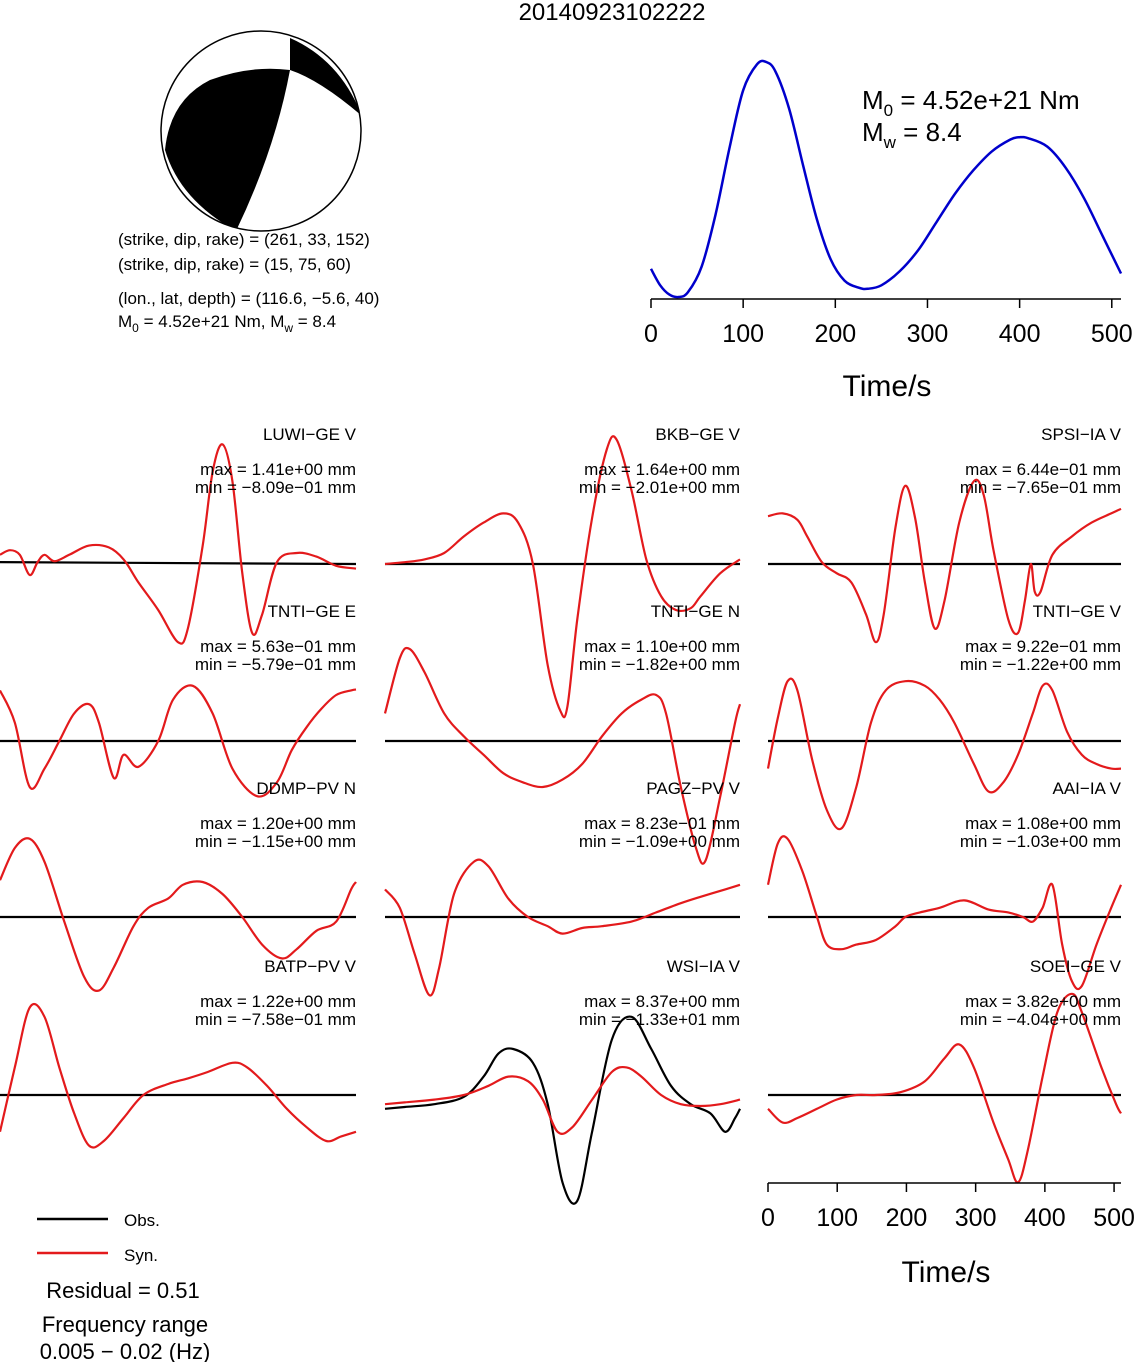 This screenshot has width=1140, height=1362. What do you see at coordinates (1086, 788) in the screenshot?
I see `station-label: AAI−IA V` at bounding box center [1086, 788].